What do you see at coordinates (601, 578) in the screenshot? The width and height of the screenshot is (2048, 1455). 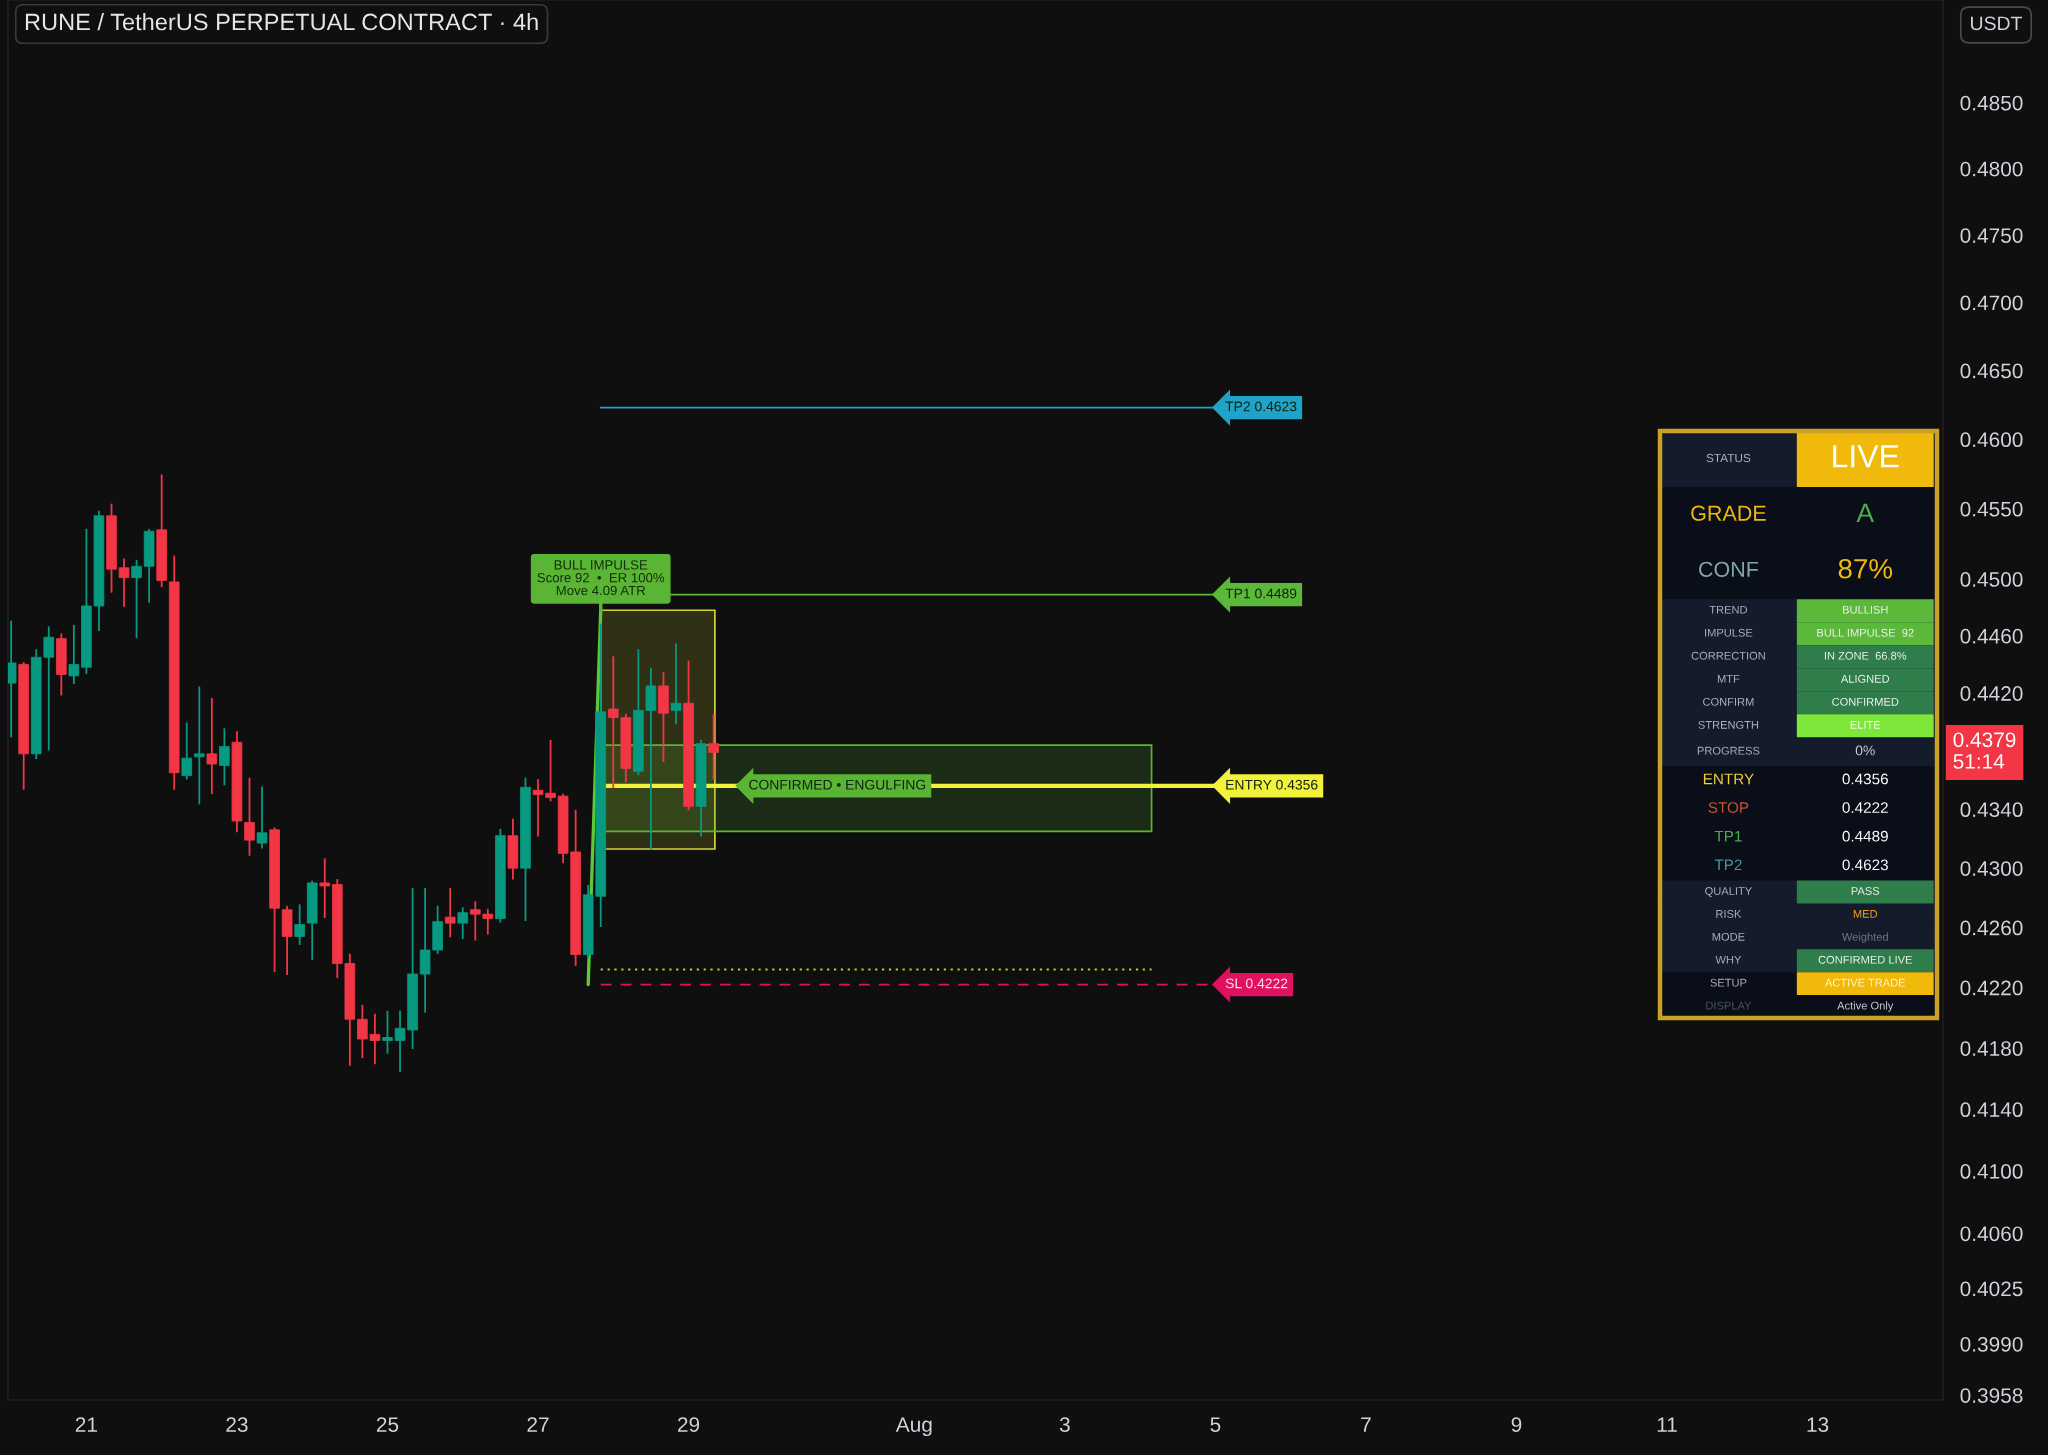 I see `annotation: BULL IMPULSE Score 92 • ER 100% Move 4.09 ATR` at bounding box center [601, 578].